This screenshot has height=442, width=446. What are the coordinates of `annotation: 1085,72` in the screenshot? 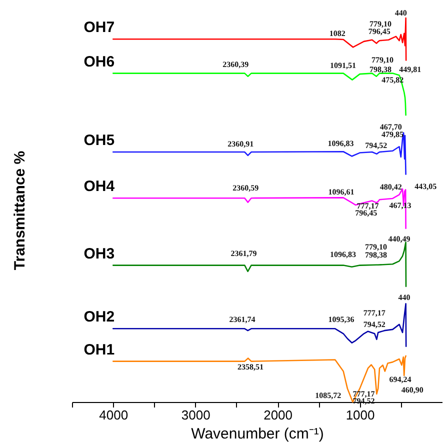 It's located at (328, 395).